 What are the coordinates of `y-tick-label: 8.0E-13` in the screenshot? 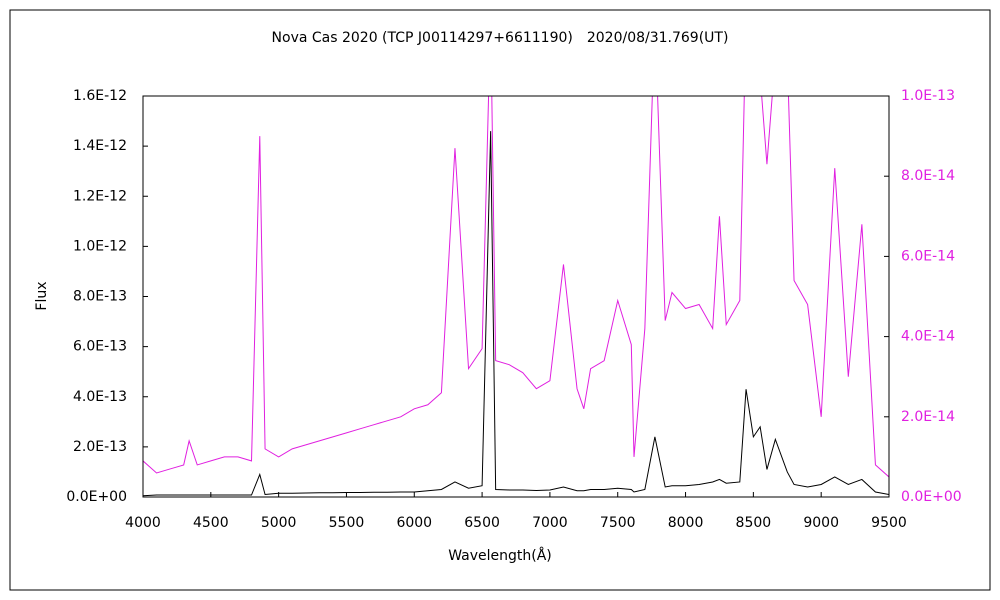 It's located at (100, 297).